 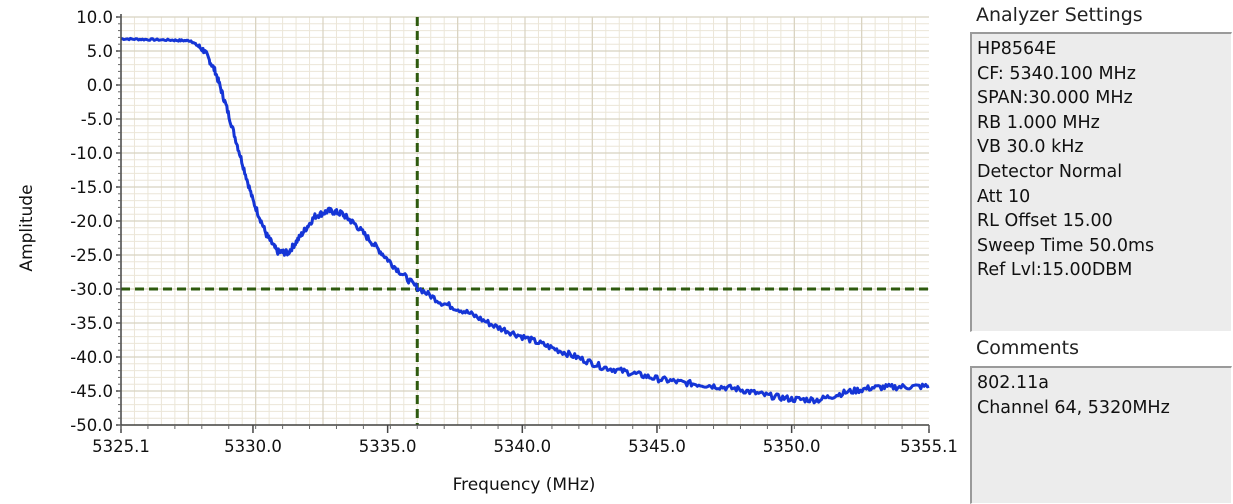 What do you see at coordinates (91, 391) in the screenshot?
I see `y-tick-label: -45.0` at bounding box center [91, 391].